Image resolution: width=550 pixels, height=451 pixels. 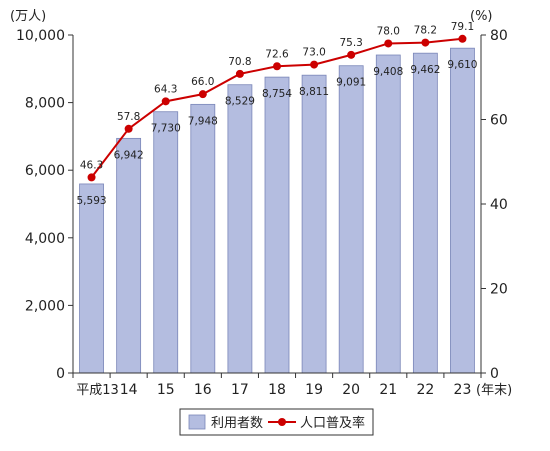 What do you see at coordinates (282, 422) in the screenshot?
I see `legend-line-marker` at bounding box center [282, 422].